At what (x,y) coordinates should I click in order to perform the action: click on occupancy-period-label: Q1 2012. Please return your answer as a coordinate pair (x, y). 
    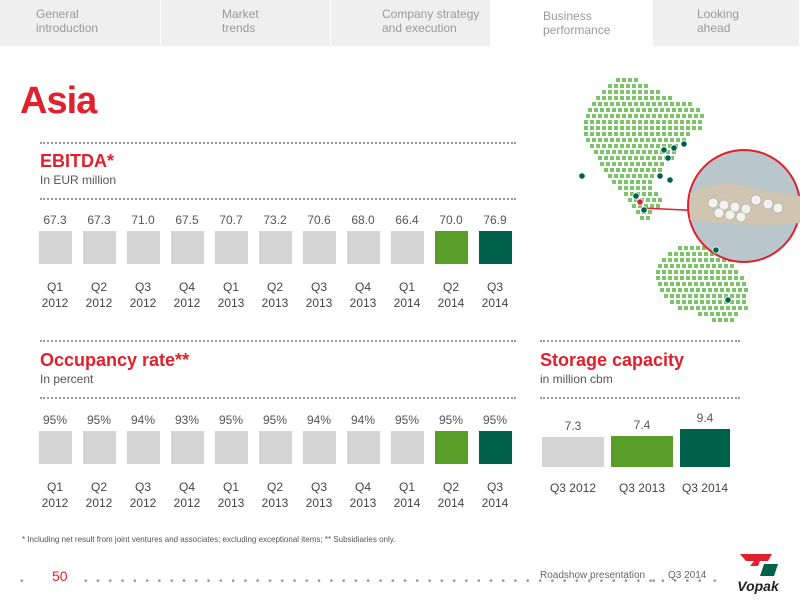
    Looking at the image, I should click on (55, 495).